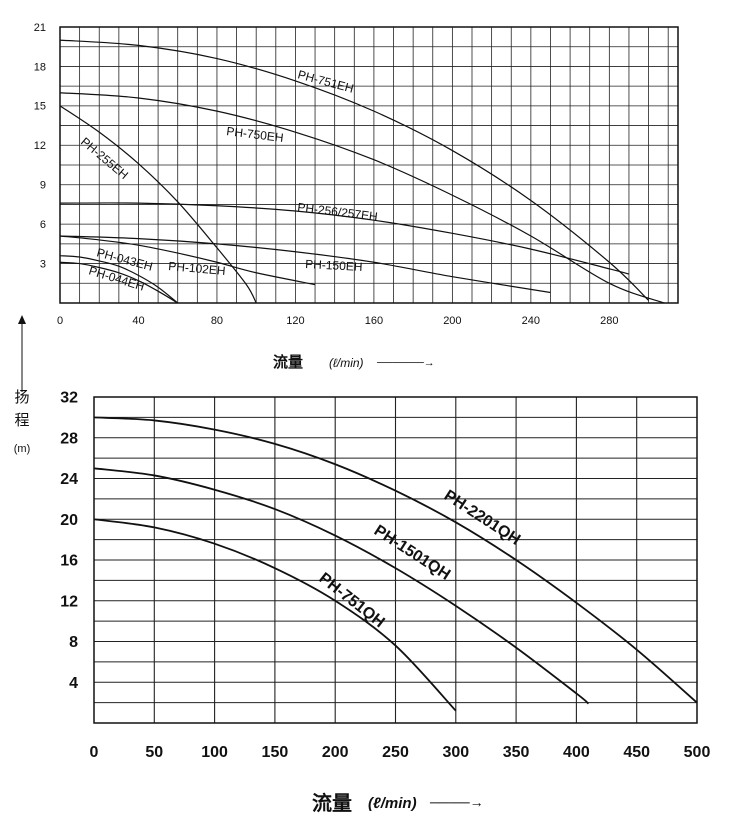  I want to click on bot-y-tick-label: 28, so click(69, 438).